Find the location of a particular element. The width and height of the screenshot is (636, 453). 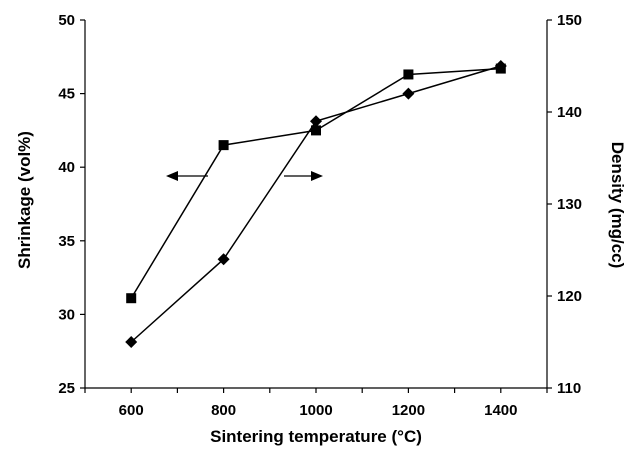

right-y-tick-label: 120 is located at coordinates (569, 296).